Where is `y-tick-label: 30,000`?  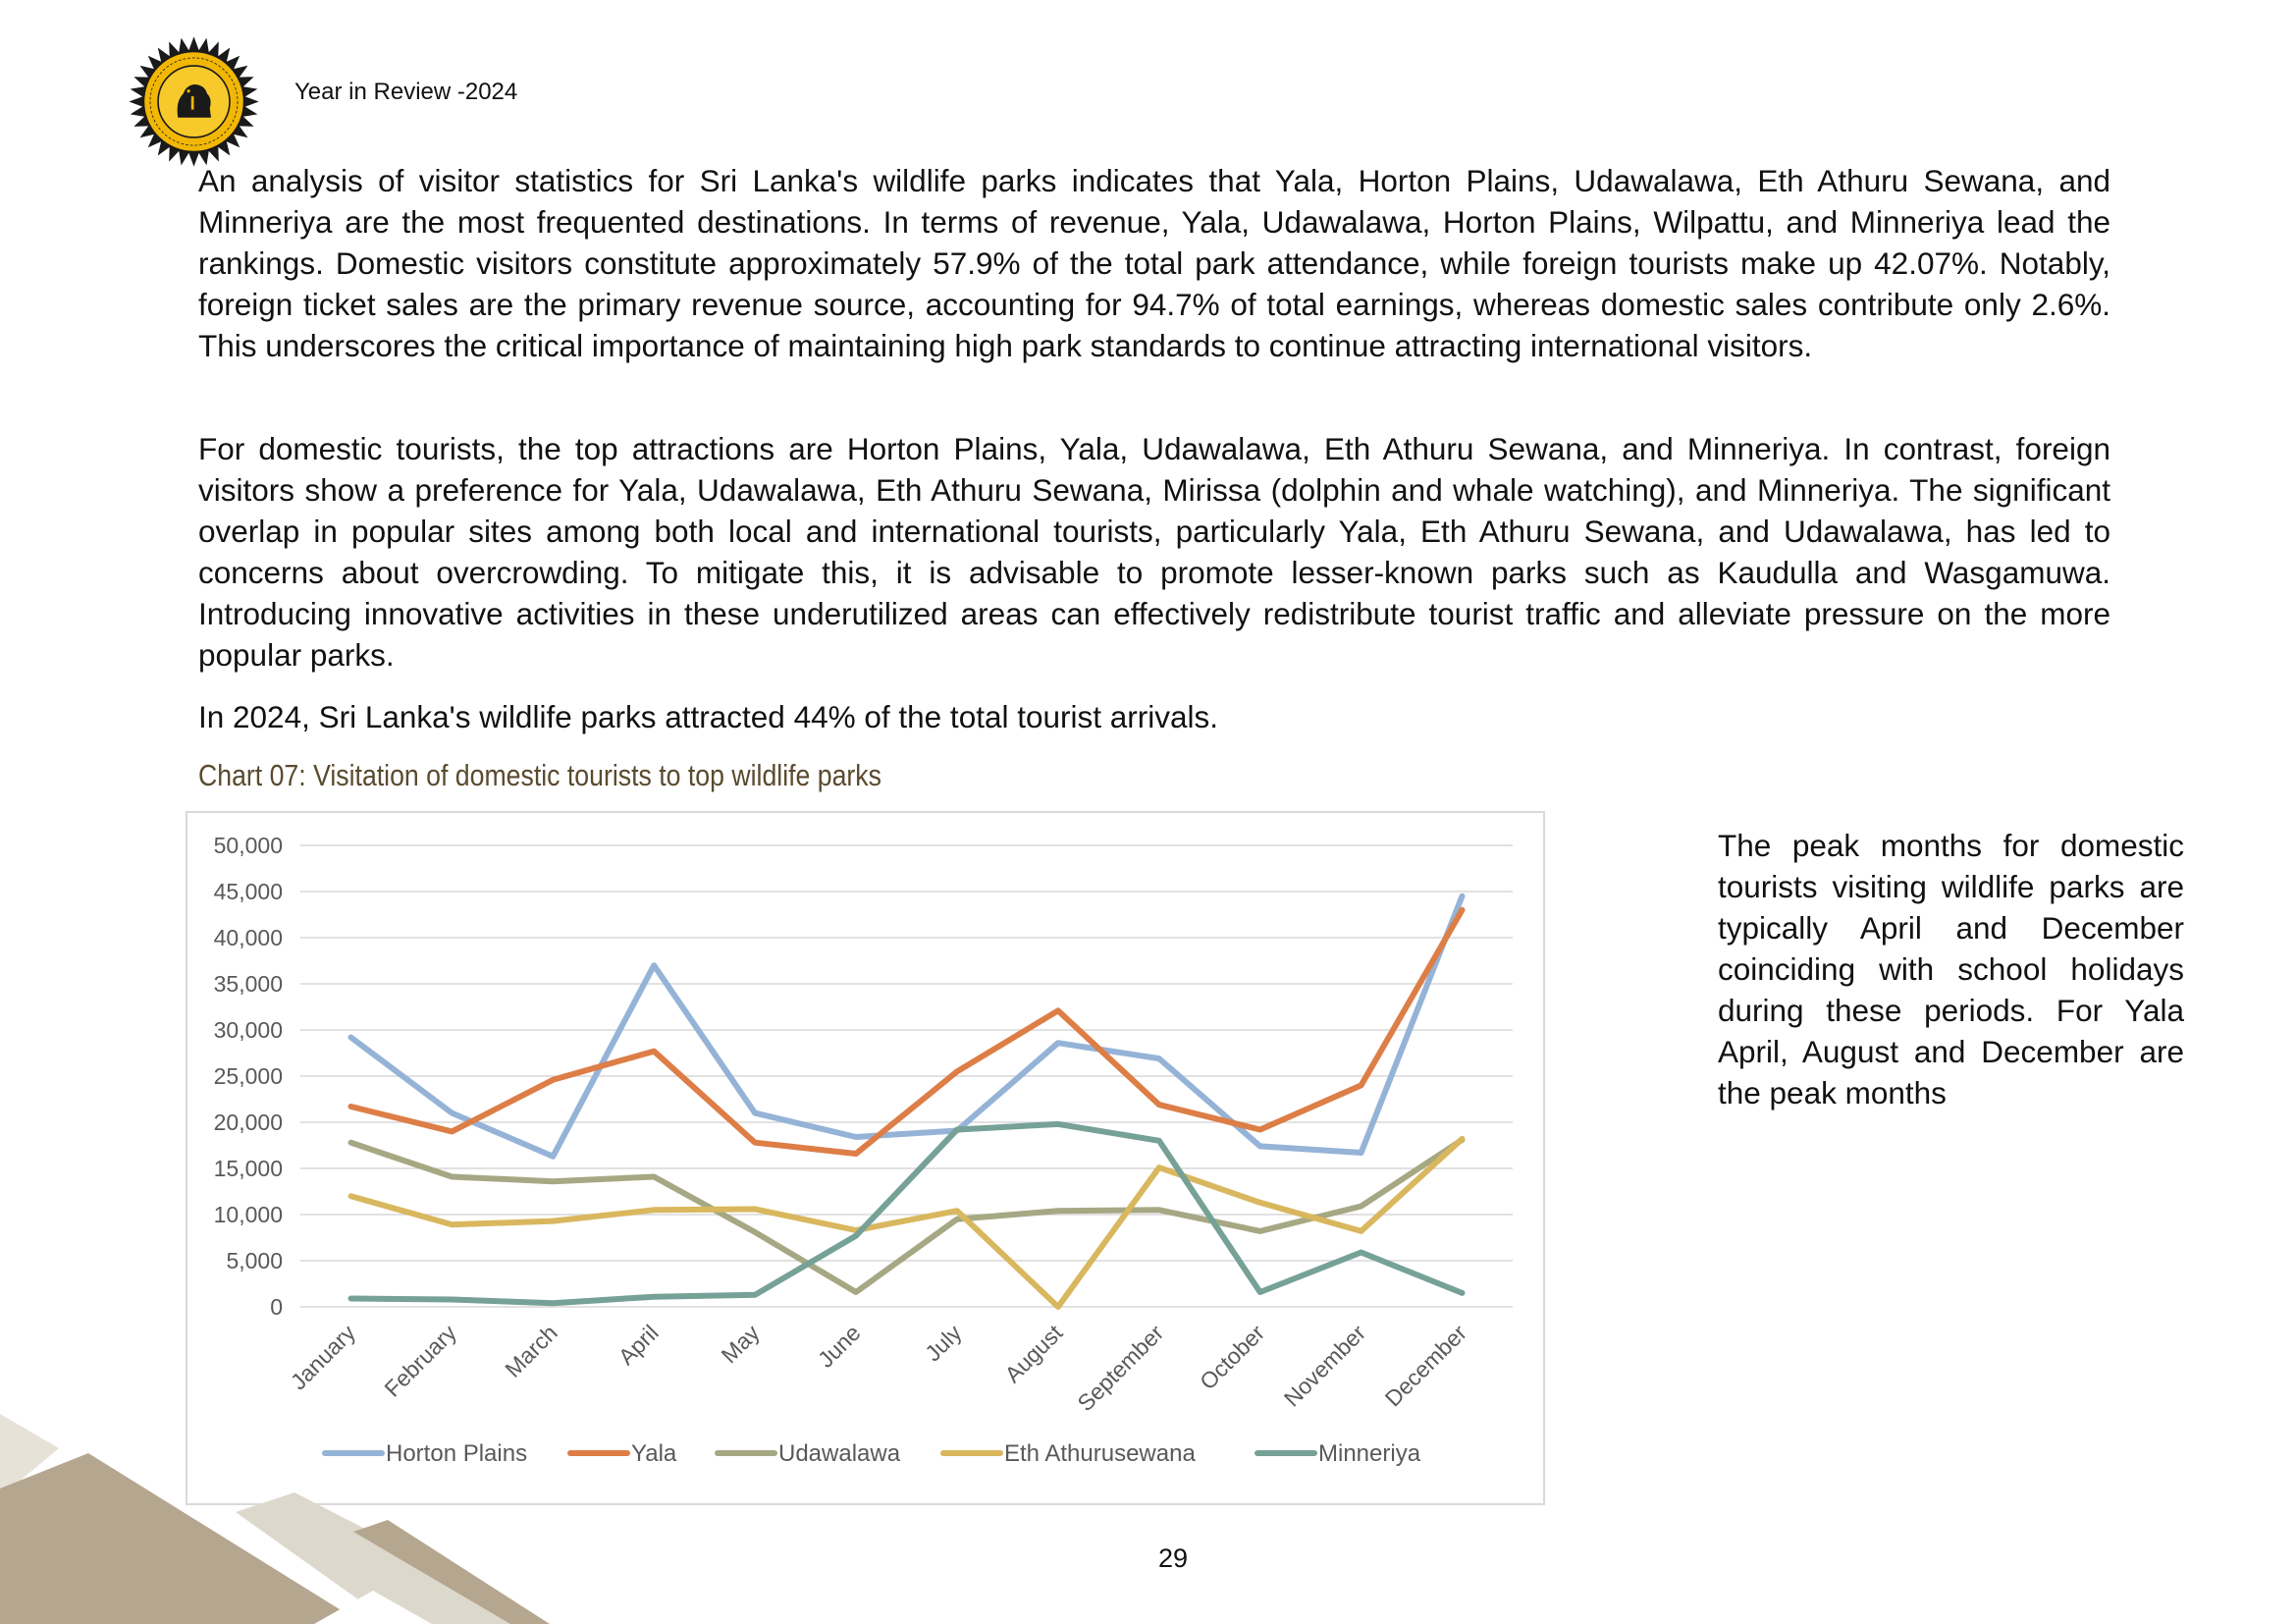 y-tick-label: 30,000 is located at coordinates (249, 1030).